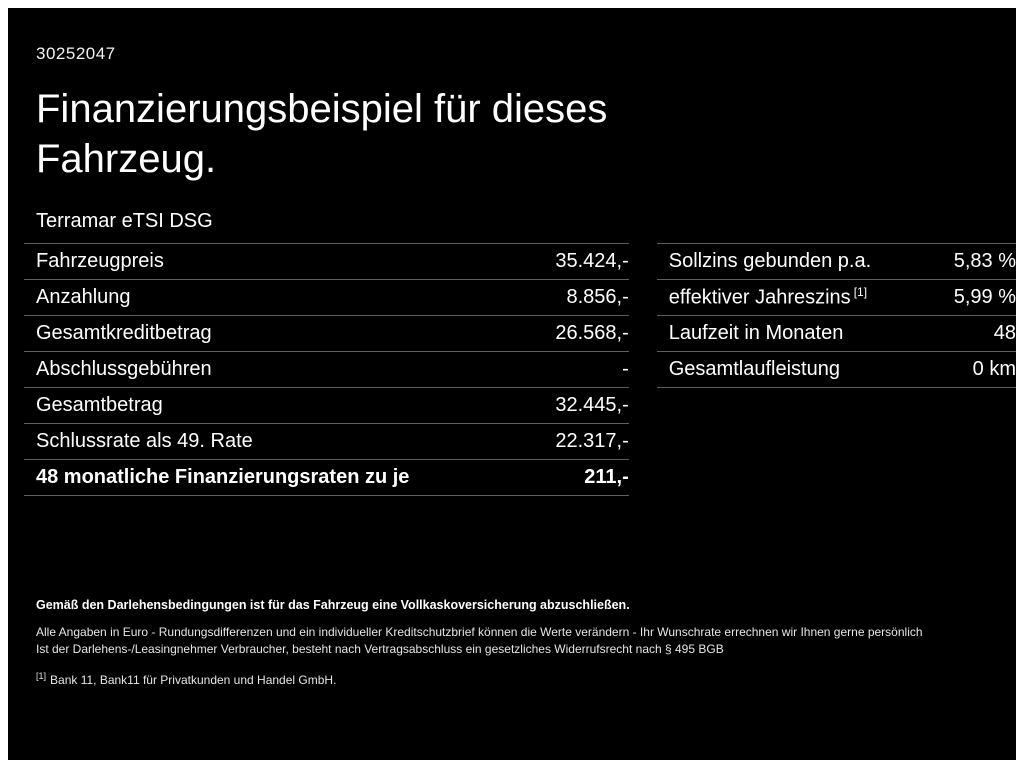 The image size is (1024, 768). I want to click on row-label: Gesamtbetrag, so click(99, 405).